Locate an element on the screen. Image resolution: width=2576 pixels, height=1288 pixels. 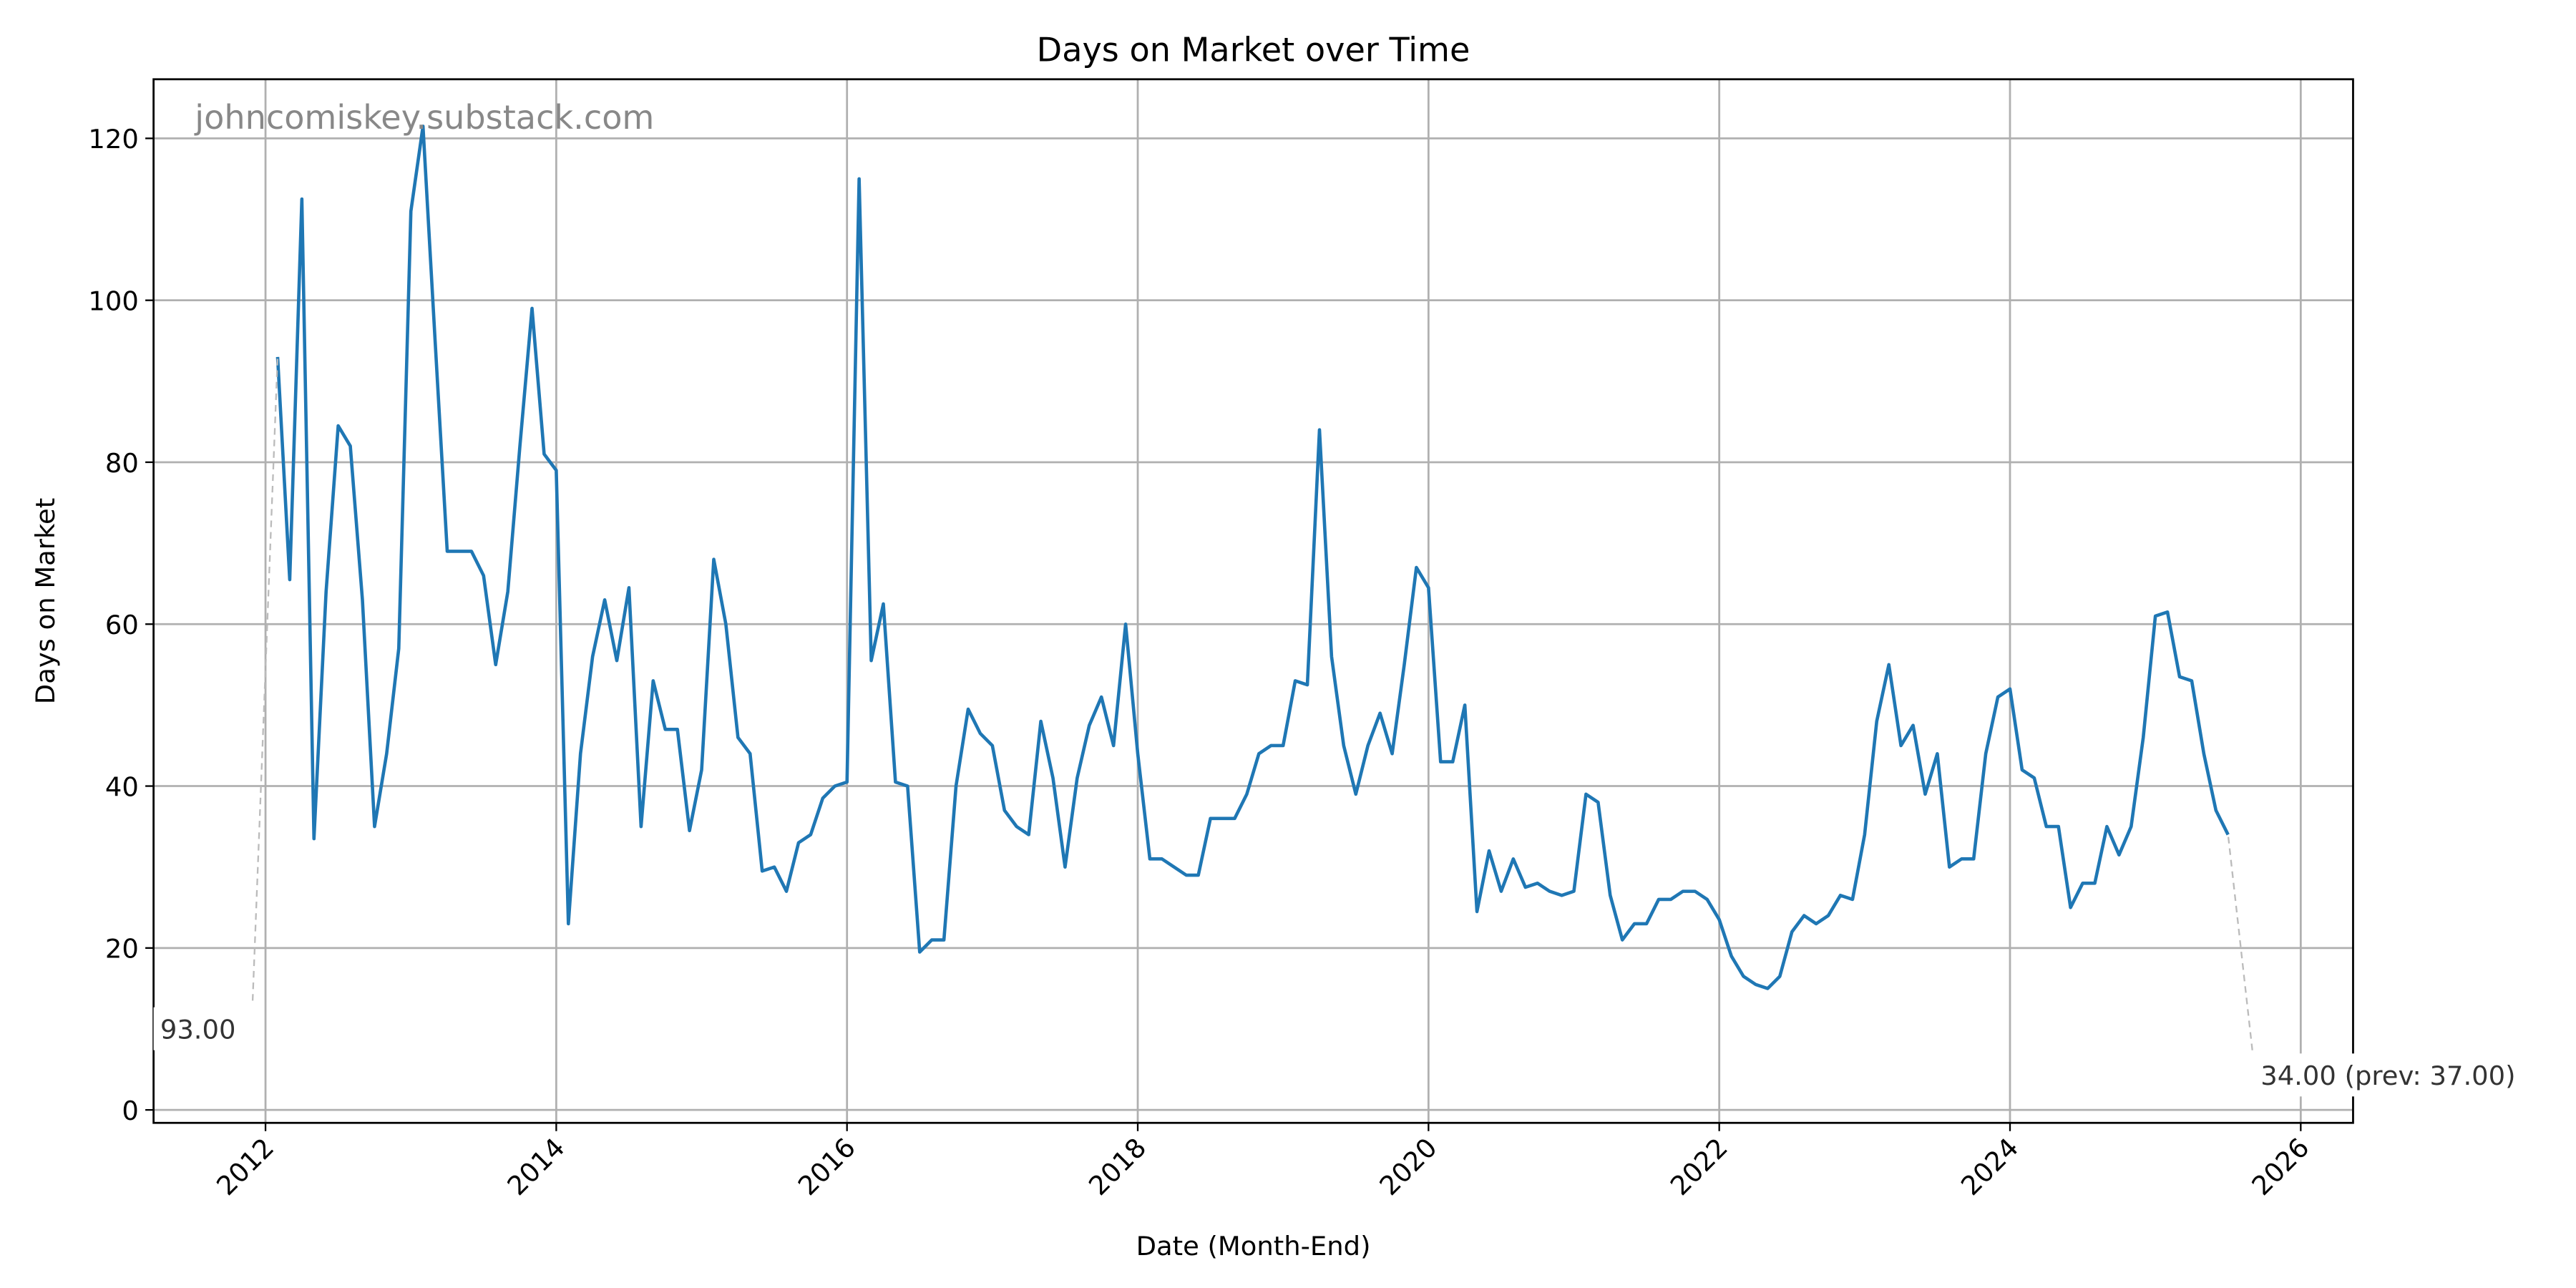
y-tick-label: 40 is located at coordinates (122, 786).